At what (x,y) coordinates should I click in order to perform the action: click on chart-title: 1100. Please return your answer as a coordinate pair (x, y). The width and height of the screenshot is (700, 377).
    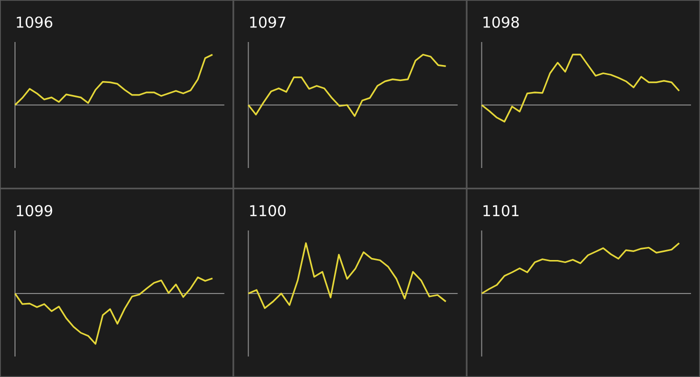
    Looking at the image, I should click on (268, 210).